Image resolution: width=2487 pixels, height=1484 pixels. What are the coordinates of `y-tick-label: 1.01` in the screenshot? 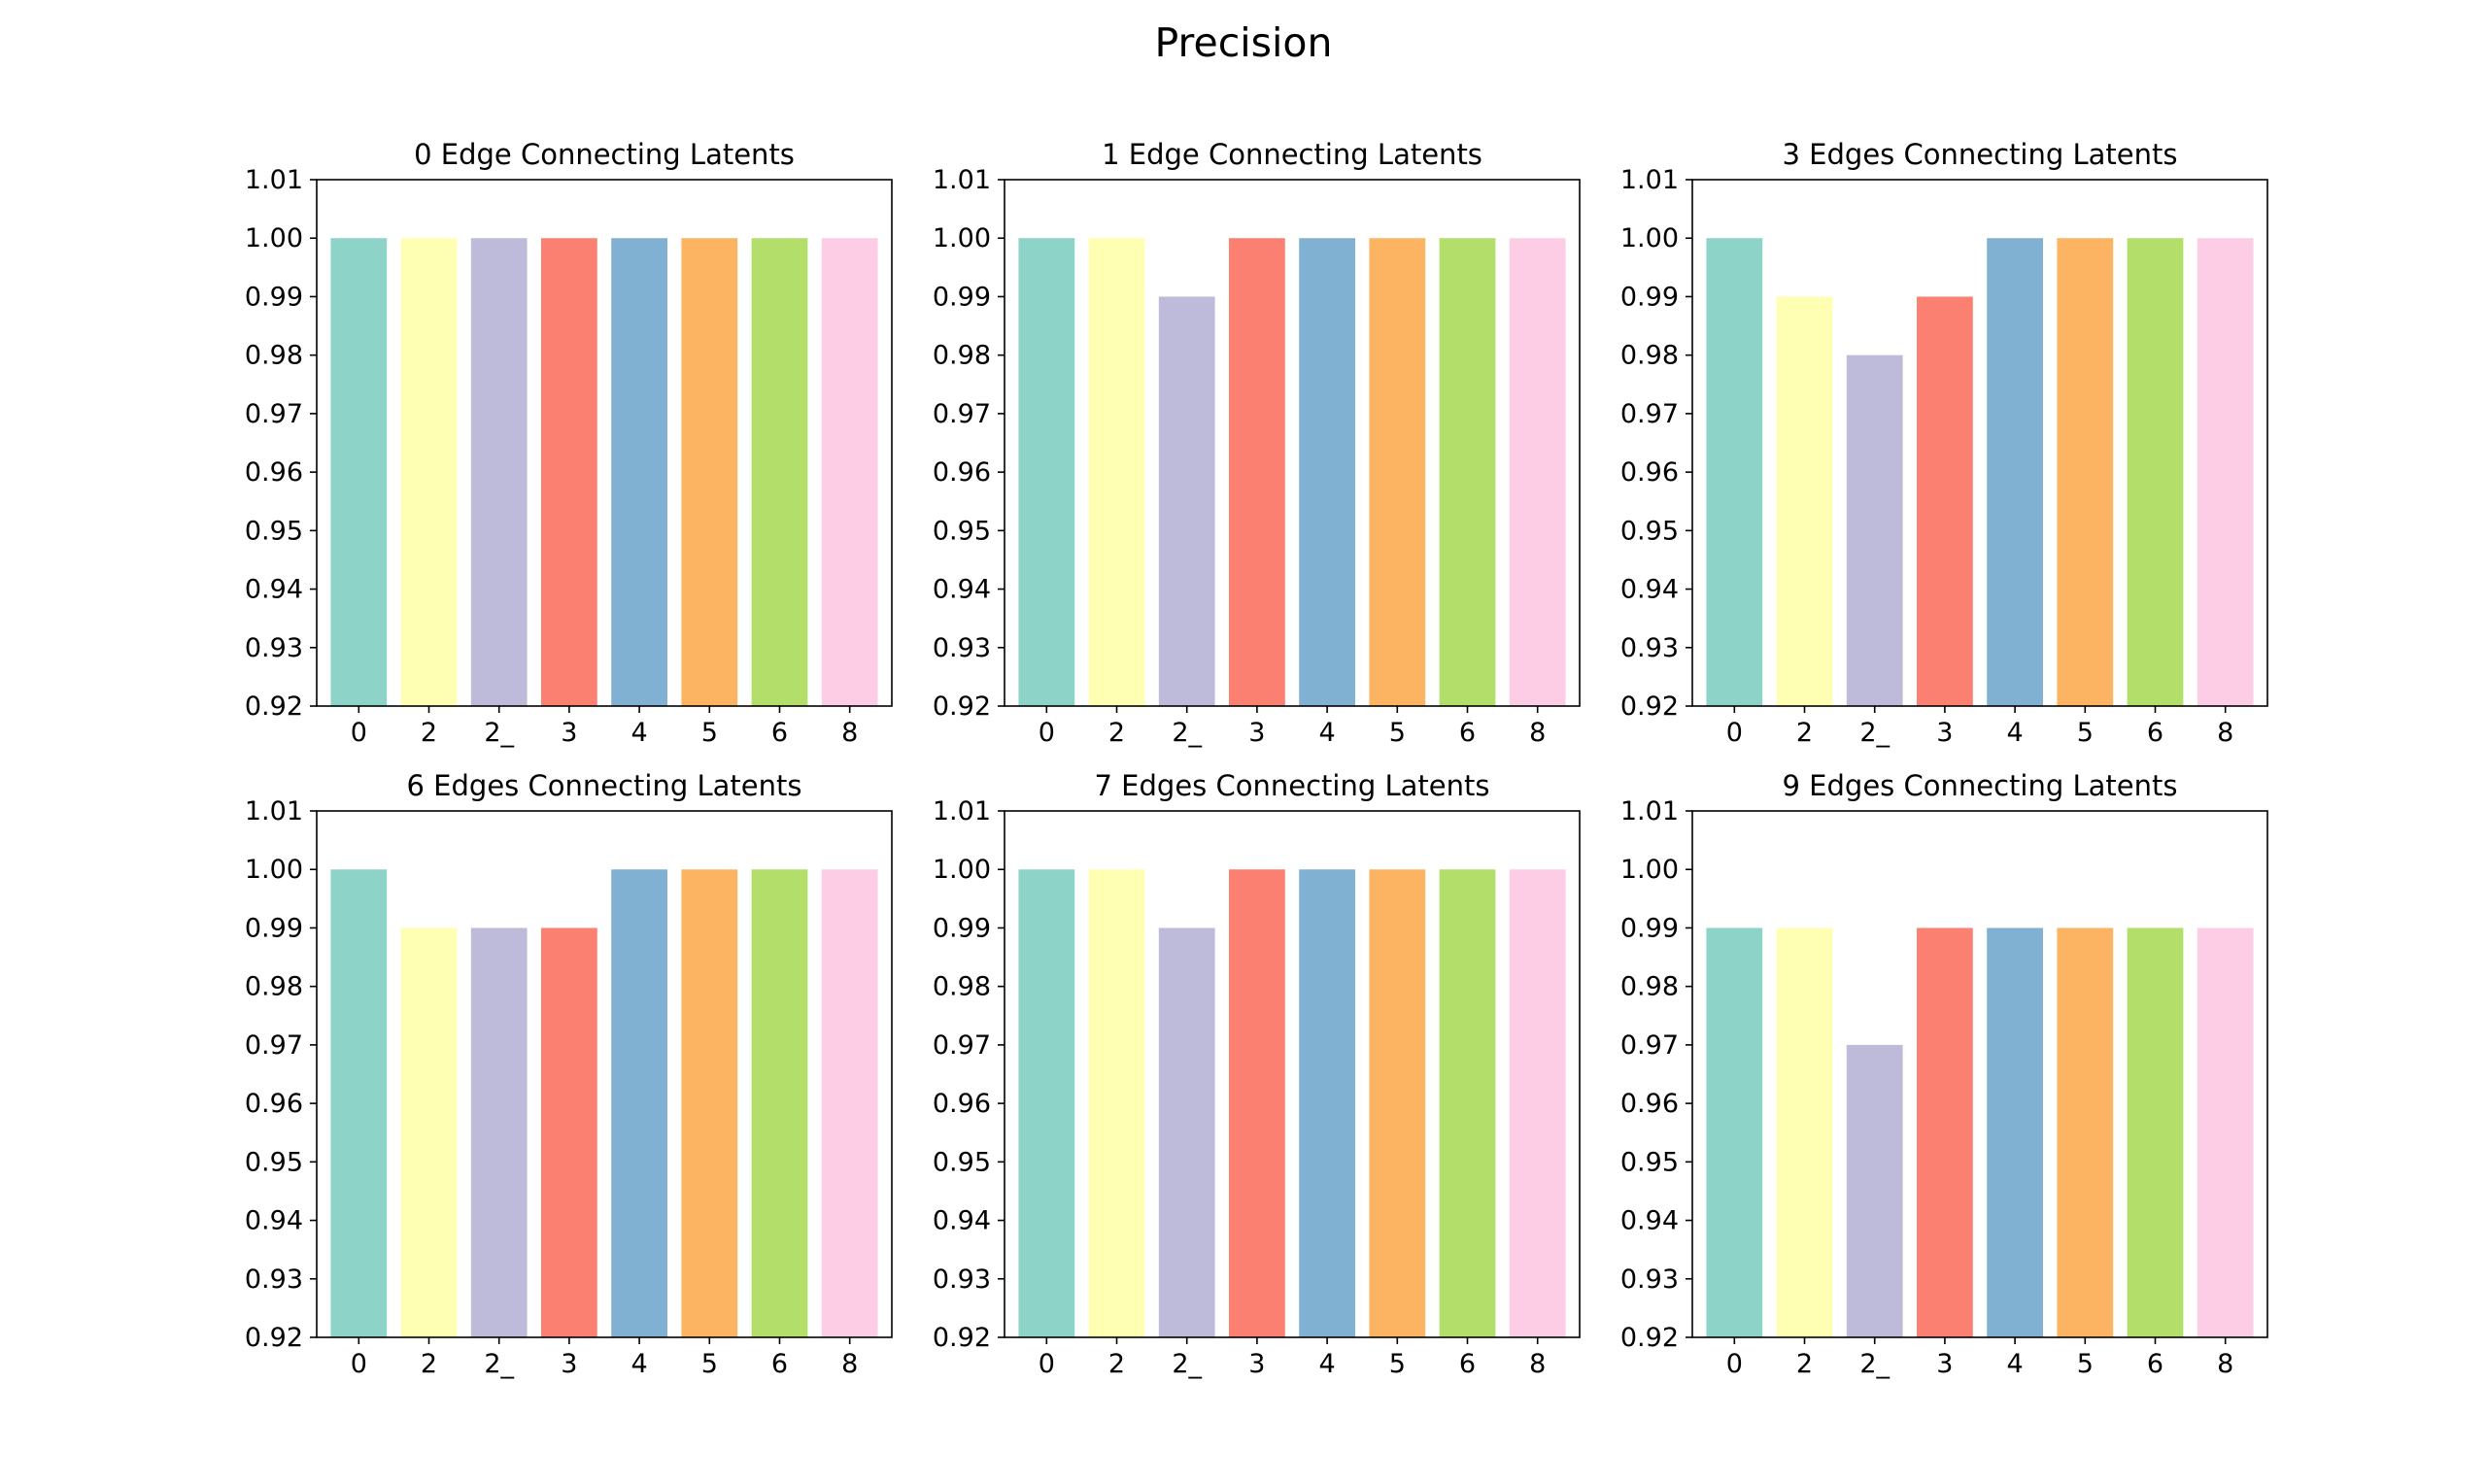 It's located at (962, 811).